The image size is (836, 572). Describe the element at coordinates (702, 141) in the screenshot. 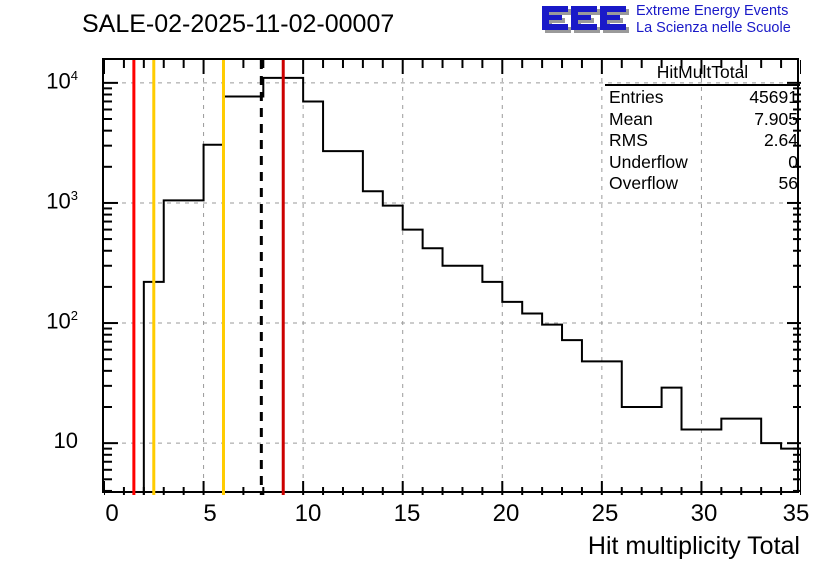

I see `stats-row-rms: RMS 2.64` at that location.